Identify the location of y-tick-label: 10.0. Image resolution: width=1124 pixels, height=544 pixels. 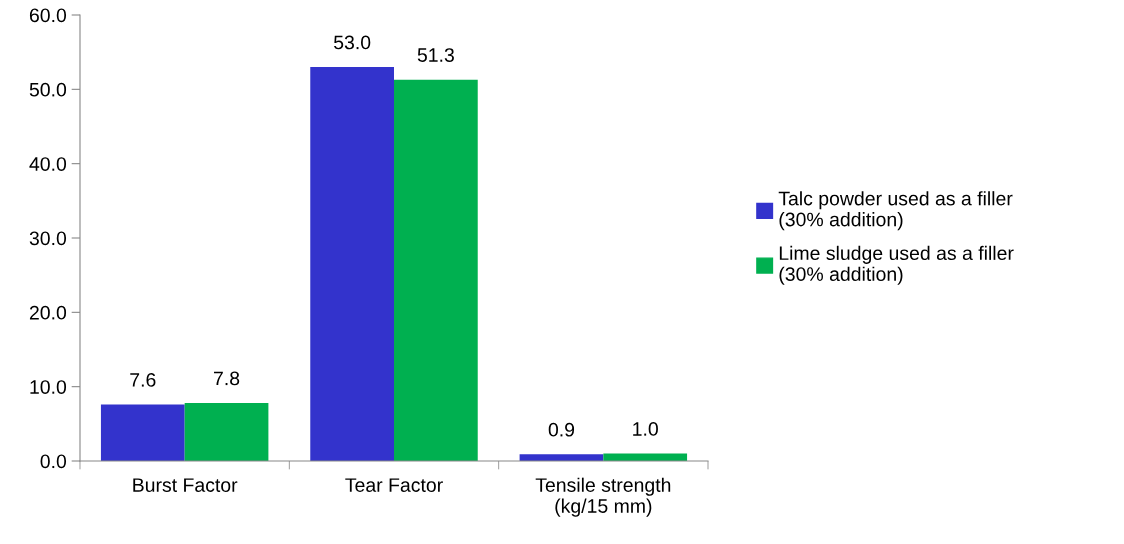
(48, 387).